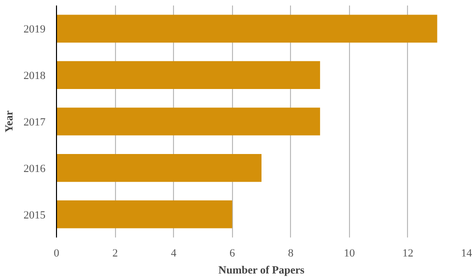  What do you see at coordinates (35, 76) in the screenshot?
I see `y-tick-label: 2018` at bounding box center [35, 76].